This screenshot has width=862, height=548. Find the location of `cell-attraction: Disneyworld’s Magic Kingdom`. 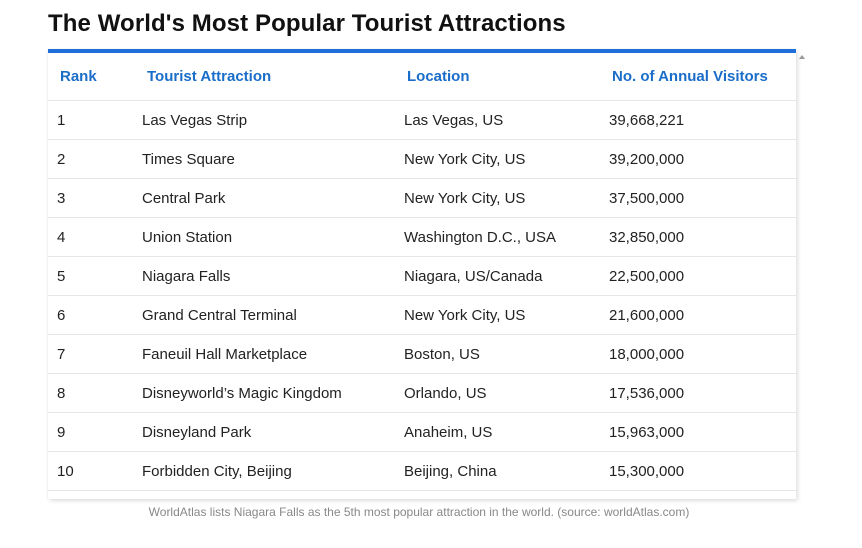

cell-attraction: Disneyworld’s Magic Kingdom is located at coordinates (273, 393).